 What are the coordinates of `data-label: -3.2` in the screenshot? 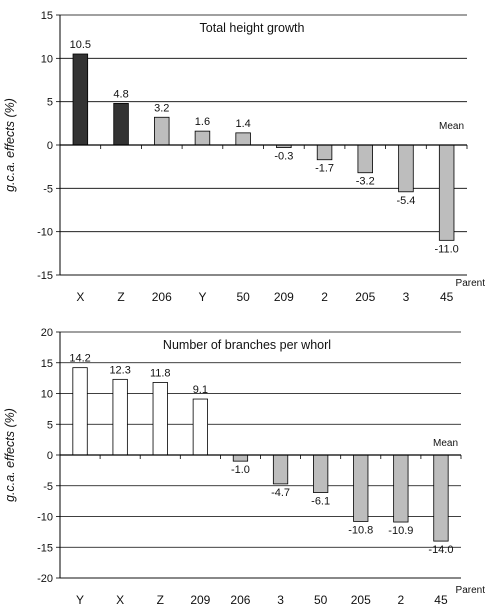 It's located at (365, 182).